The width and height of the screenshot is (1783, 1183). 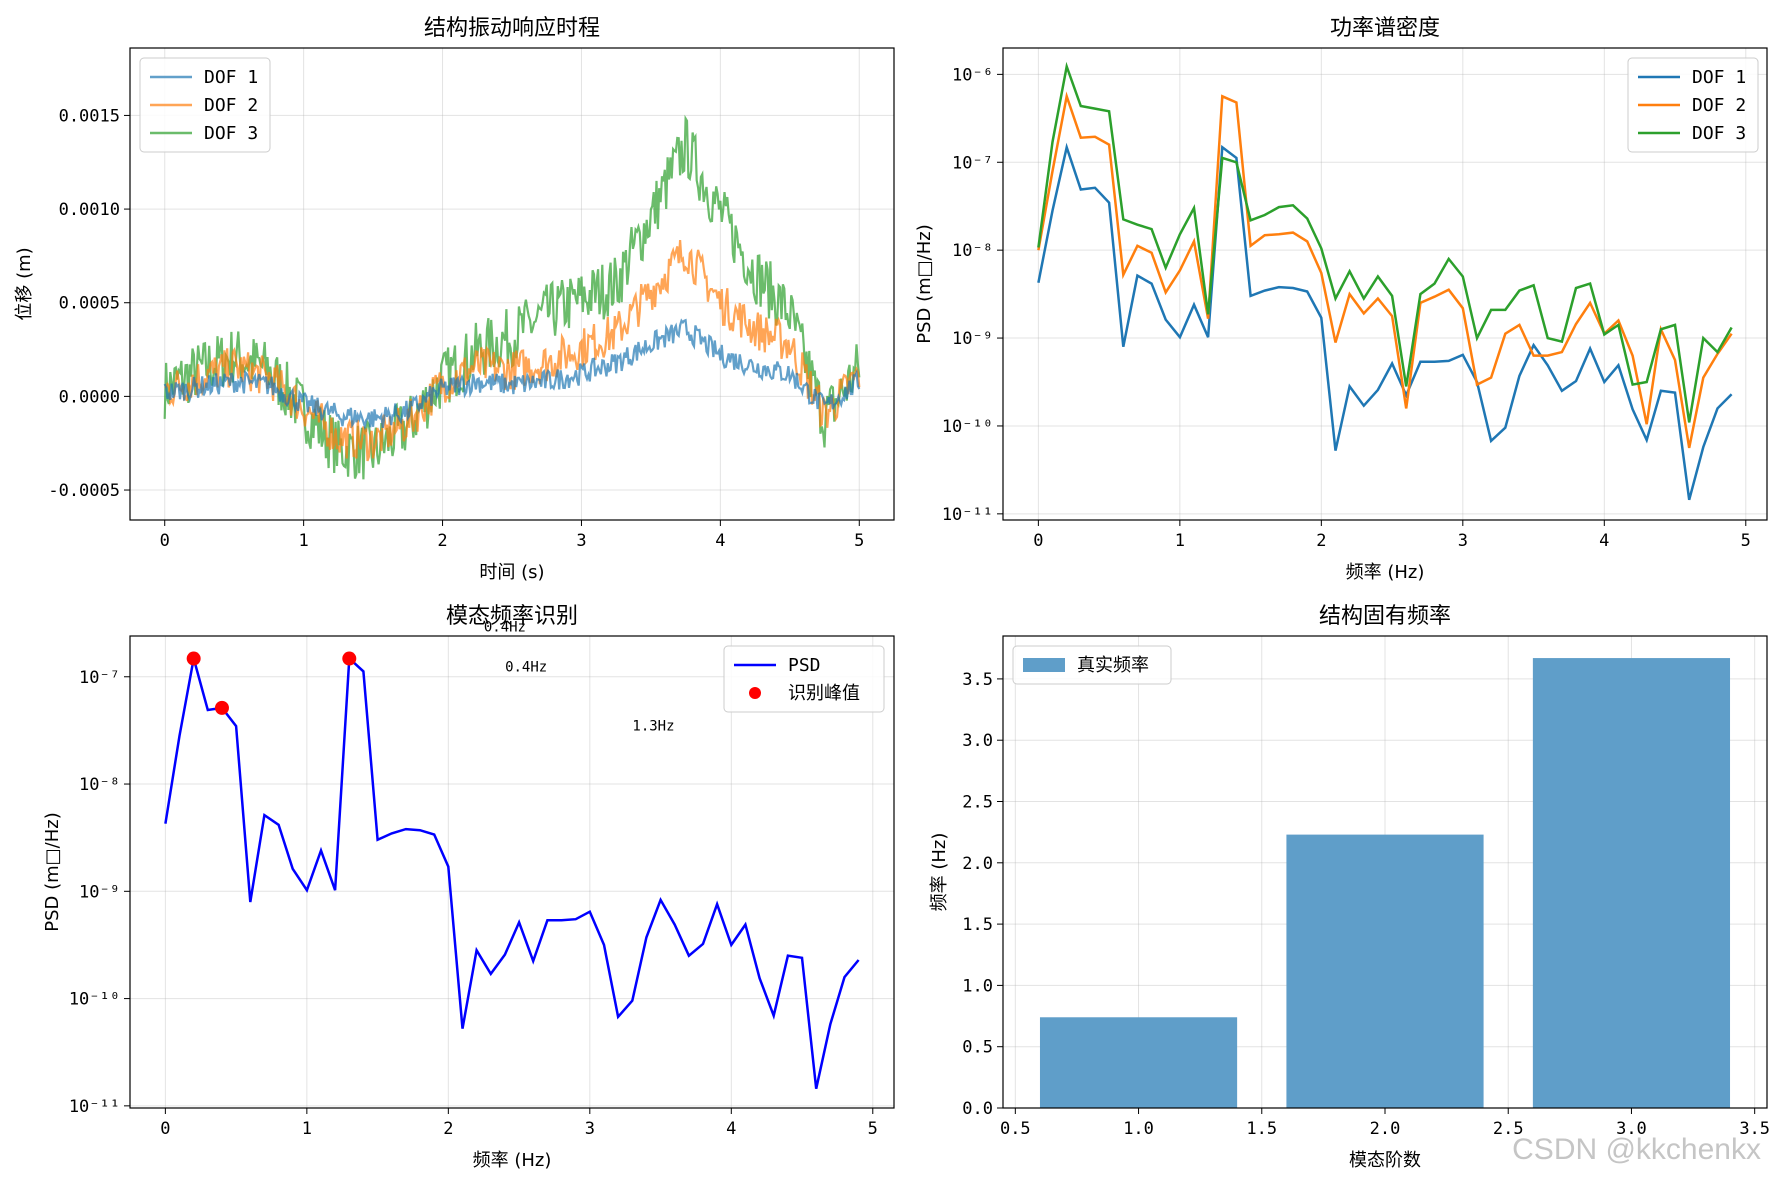 What do you see at coordinates (977, 1109) in the screenshot?
I see `y-tick-label: 0.0` at bounding box center [977, 1109].